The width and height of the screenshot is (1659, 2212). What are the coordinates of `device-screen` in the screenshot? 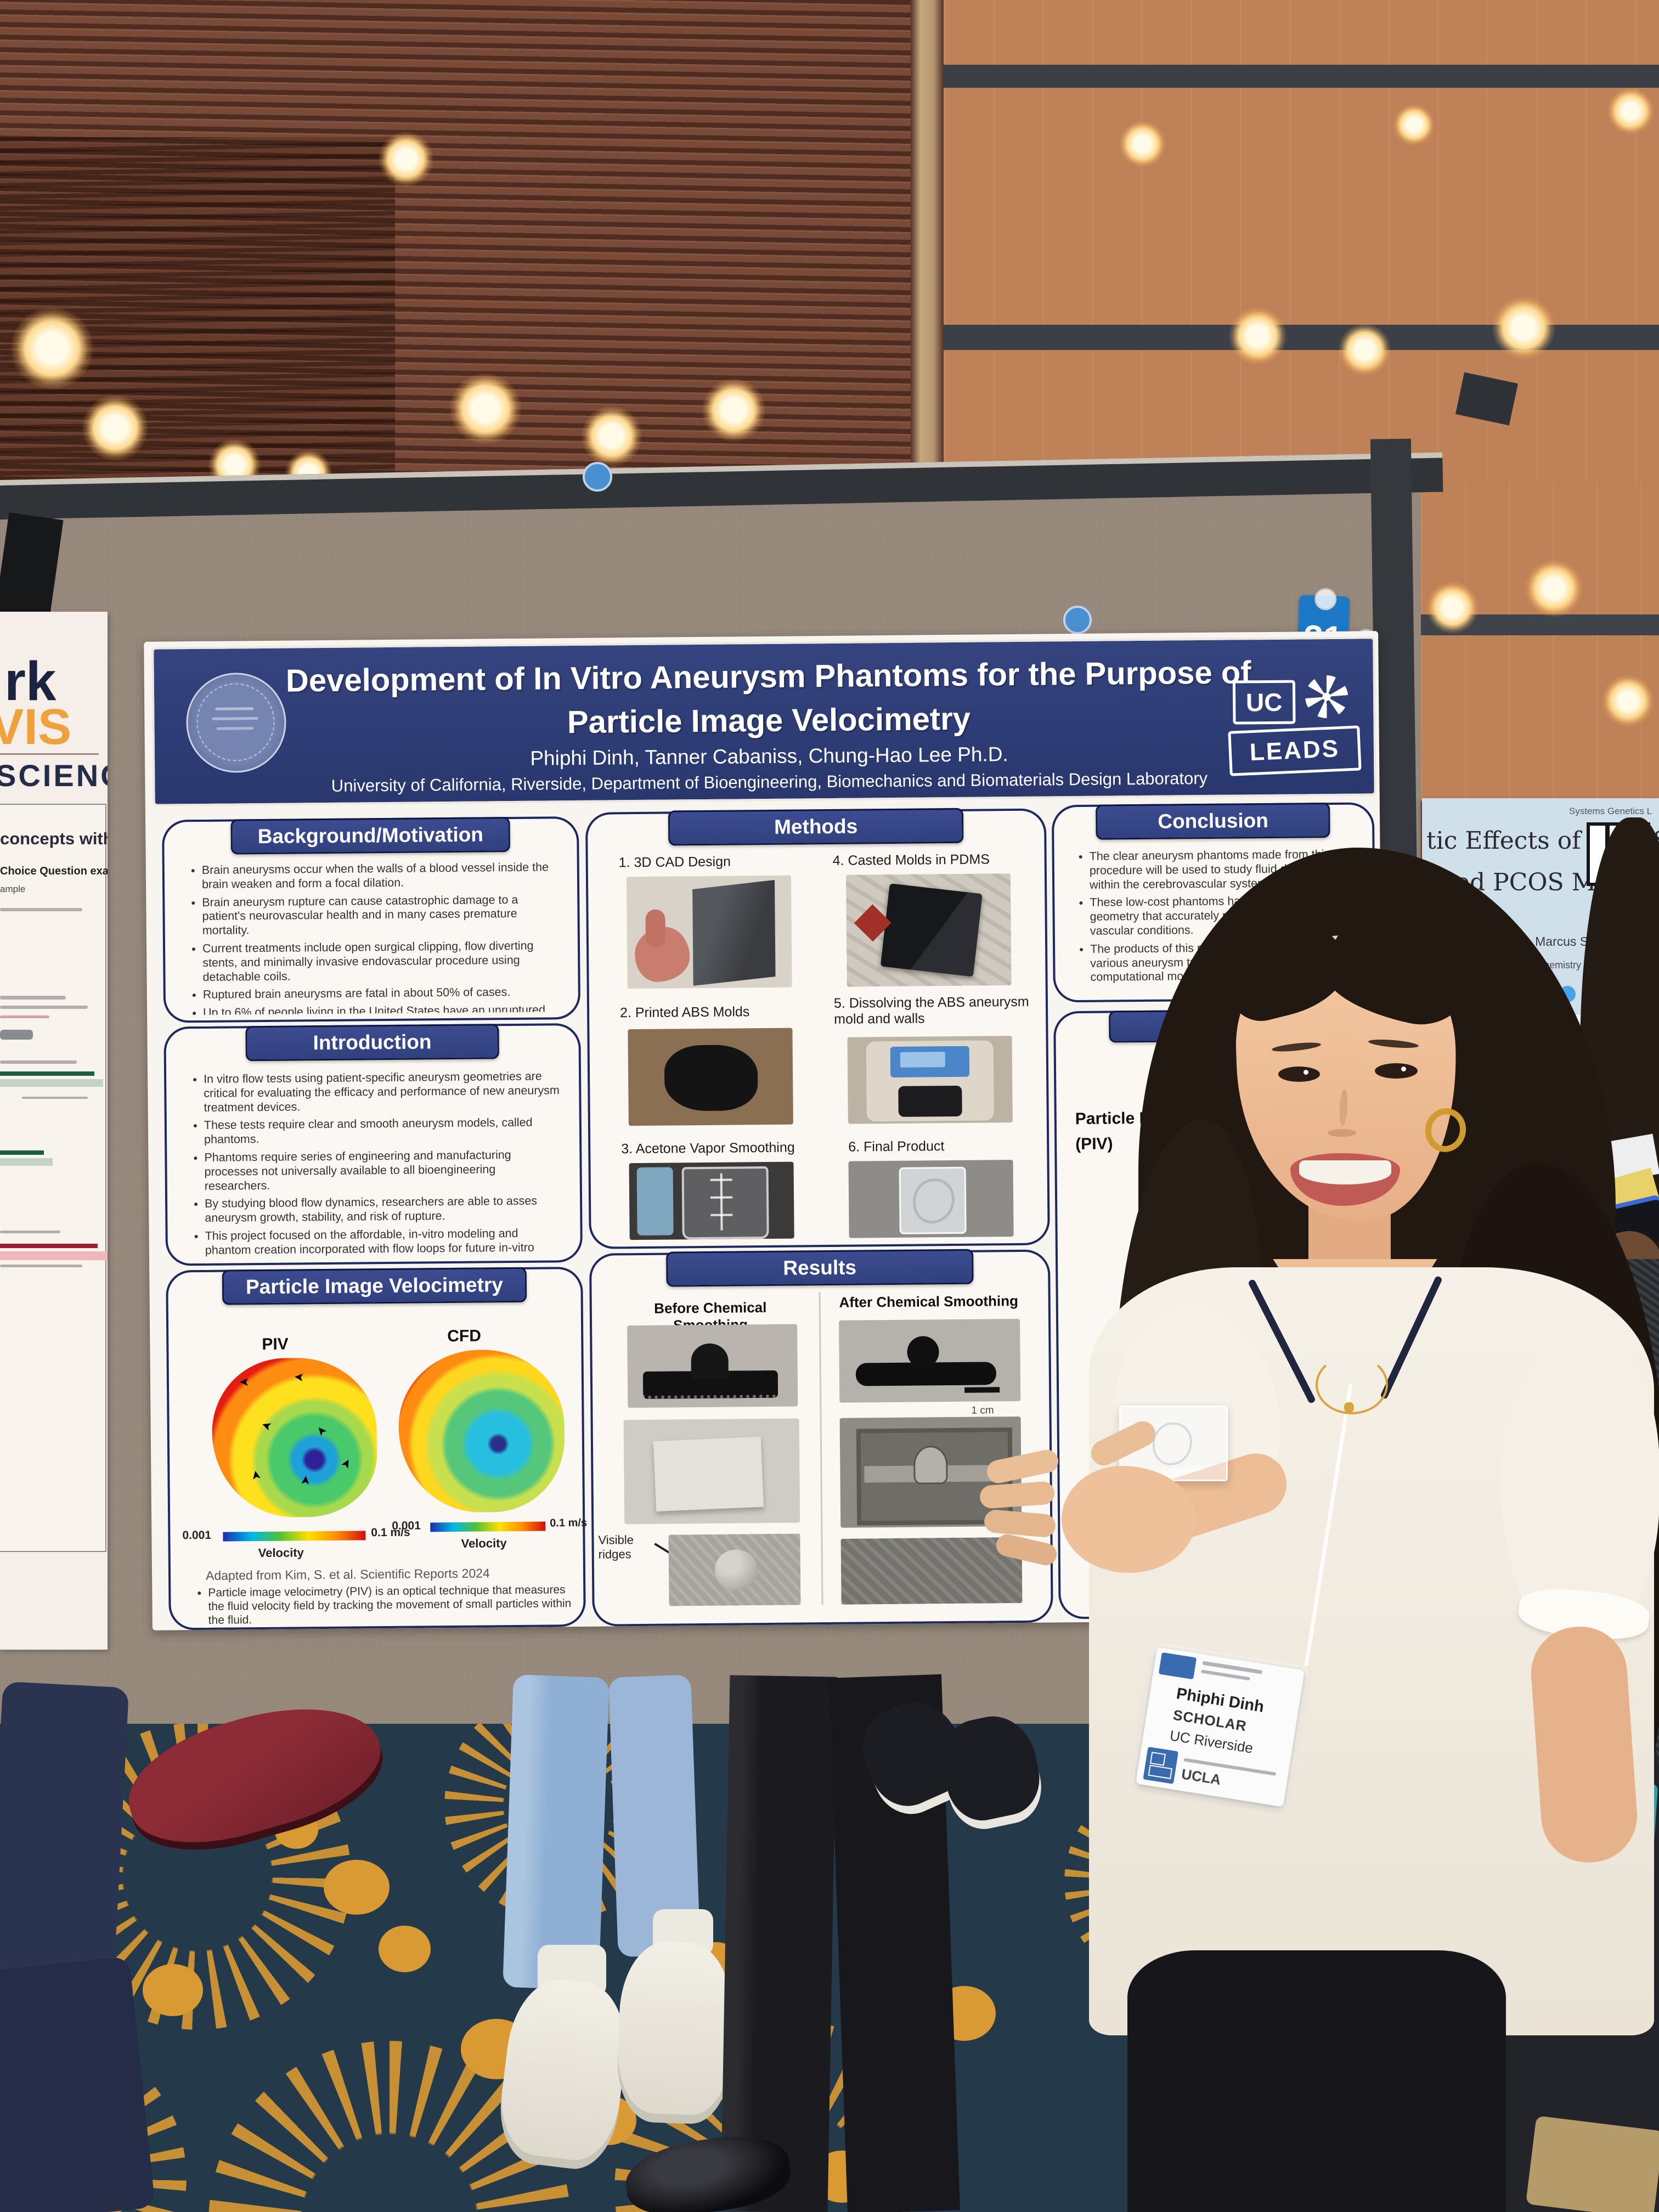 It's located at (930, 1062).